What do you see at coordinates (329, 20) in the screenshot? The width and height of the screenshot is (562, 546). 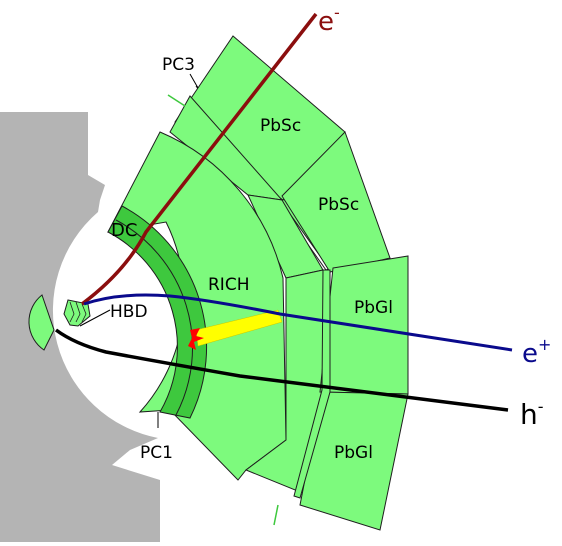 I see `electron-label: e-` at bounding box center [329, 20].